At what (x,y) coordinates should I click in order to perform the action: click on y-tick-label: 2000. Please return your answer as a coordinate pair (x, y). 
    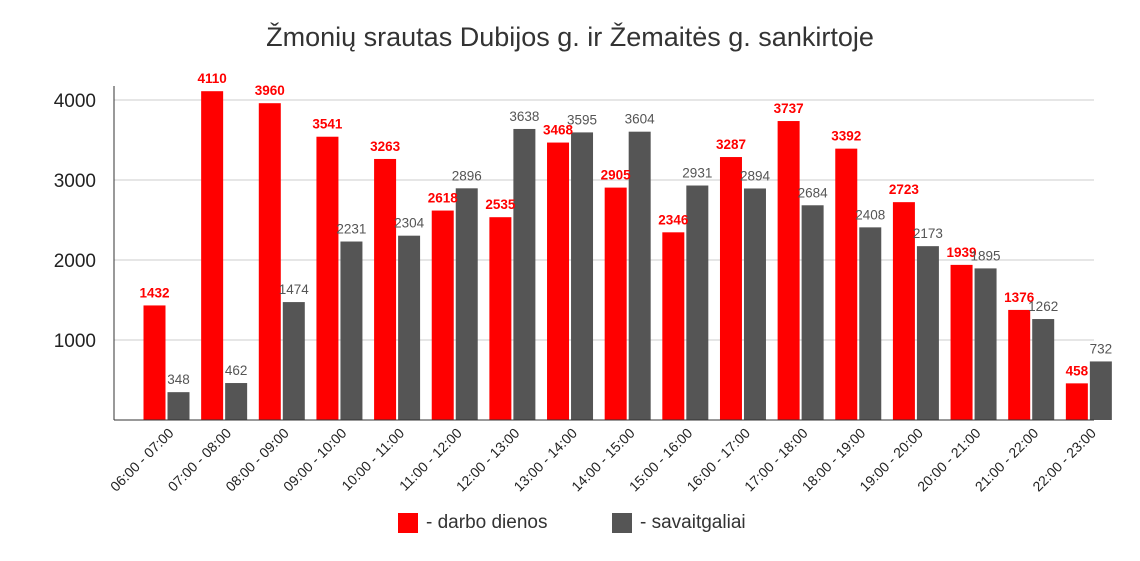
    Looking at the image, I should click on (75, 261).